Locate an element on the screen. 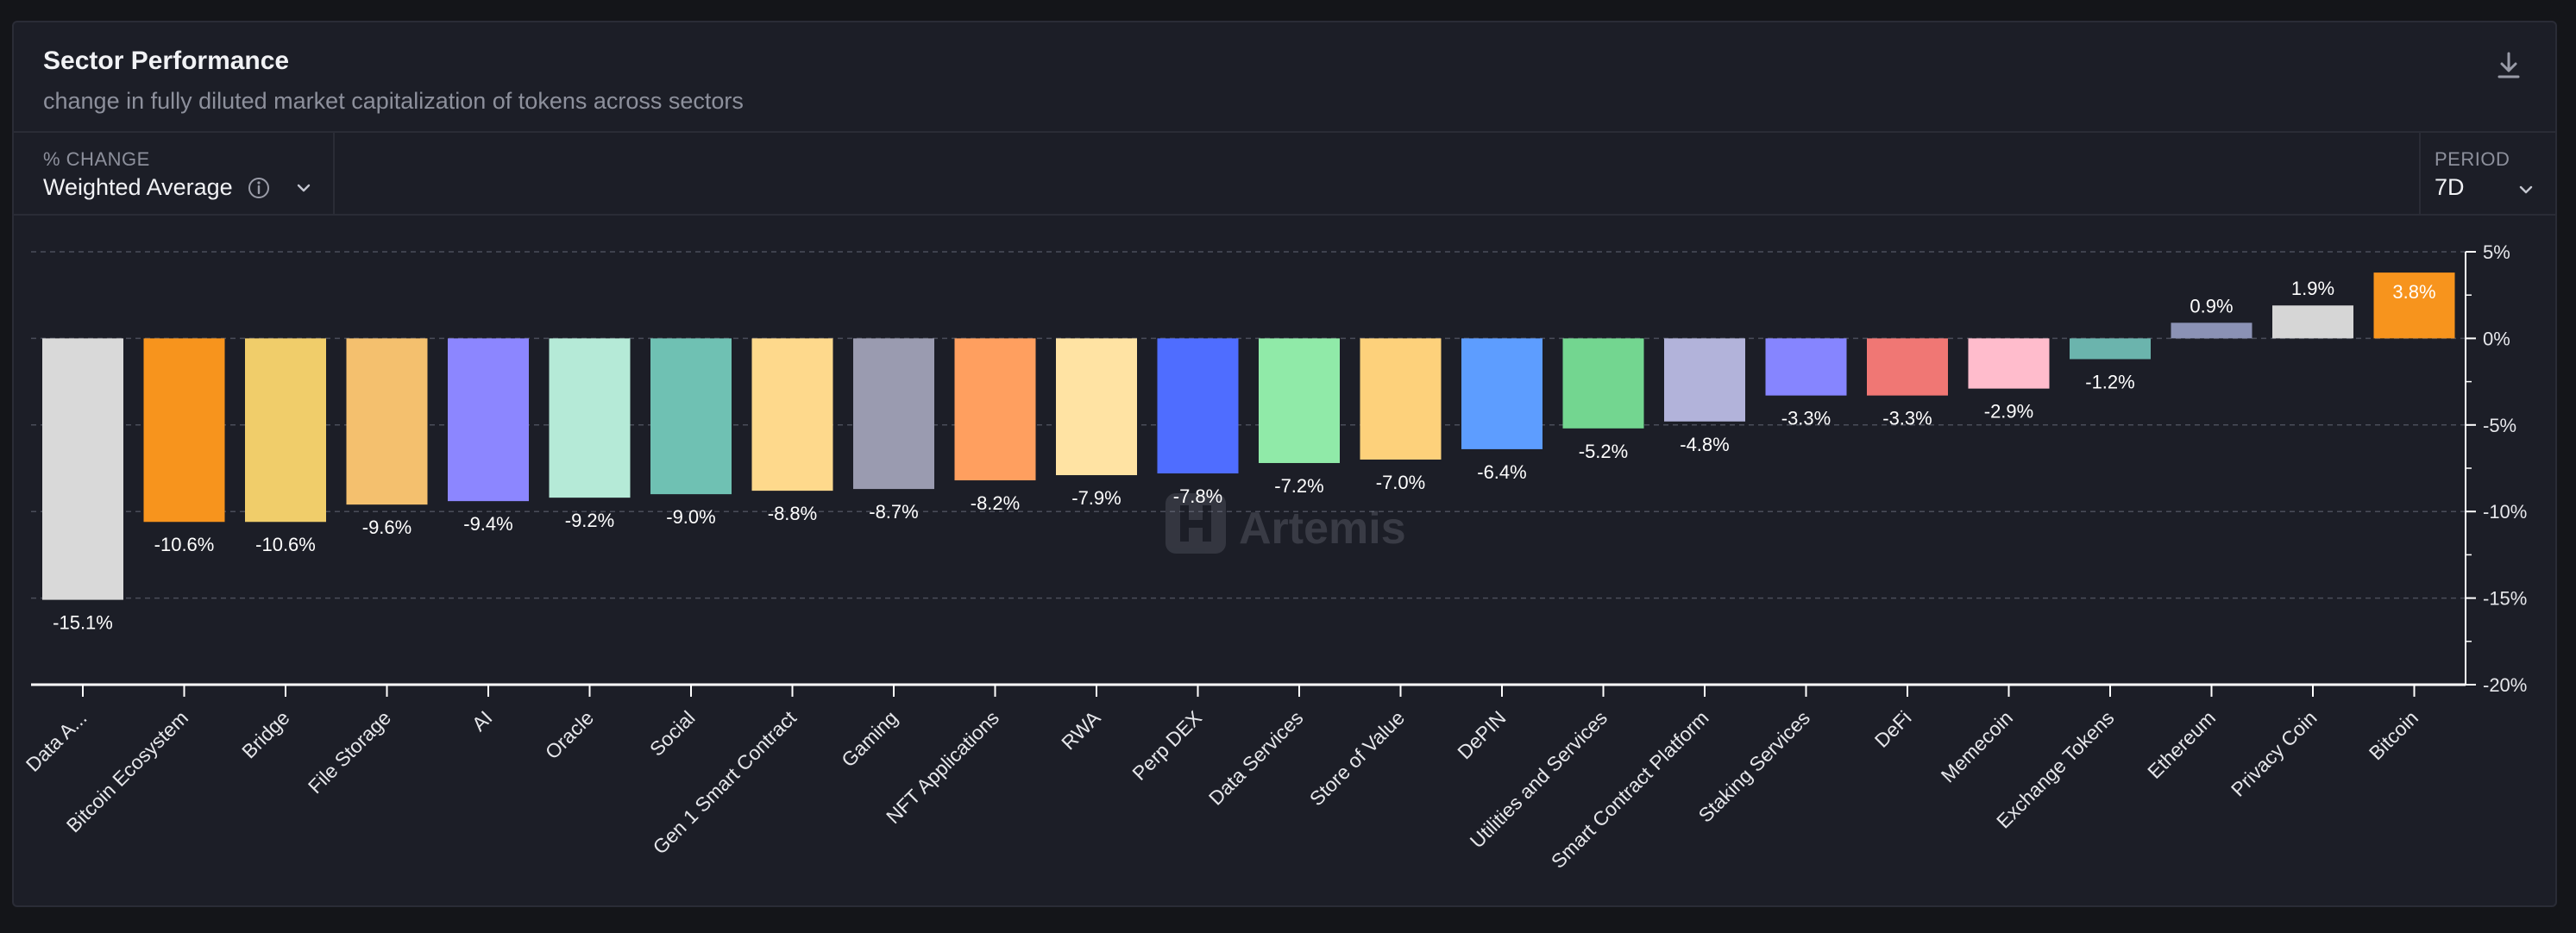  y-tick-label: -10% is located at coordinates (2505, 512).